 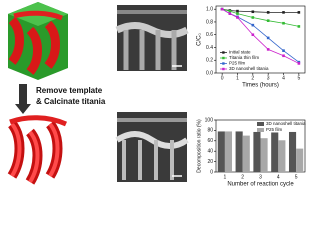 What do you see at coordinates (23, 99) in the screenshot?
I see `arrow` at bounding box center [23, 99].